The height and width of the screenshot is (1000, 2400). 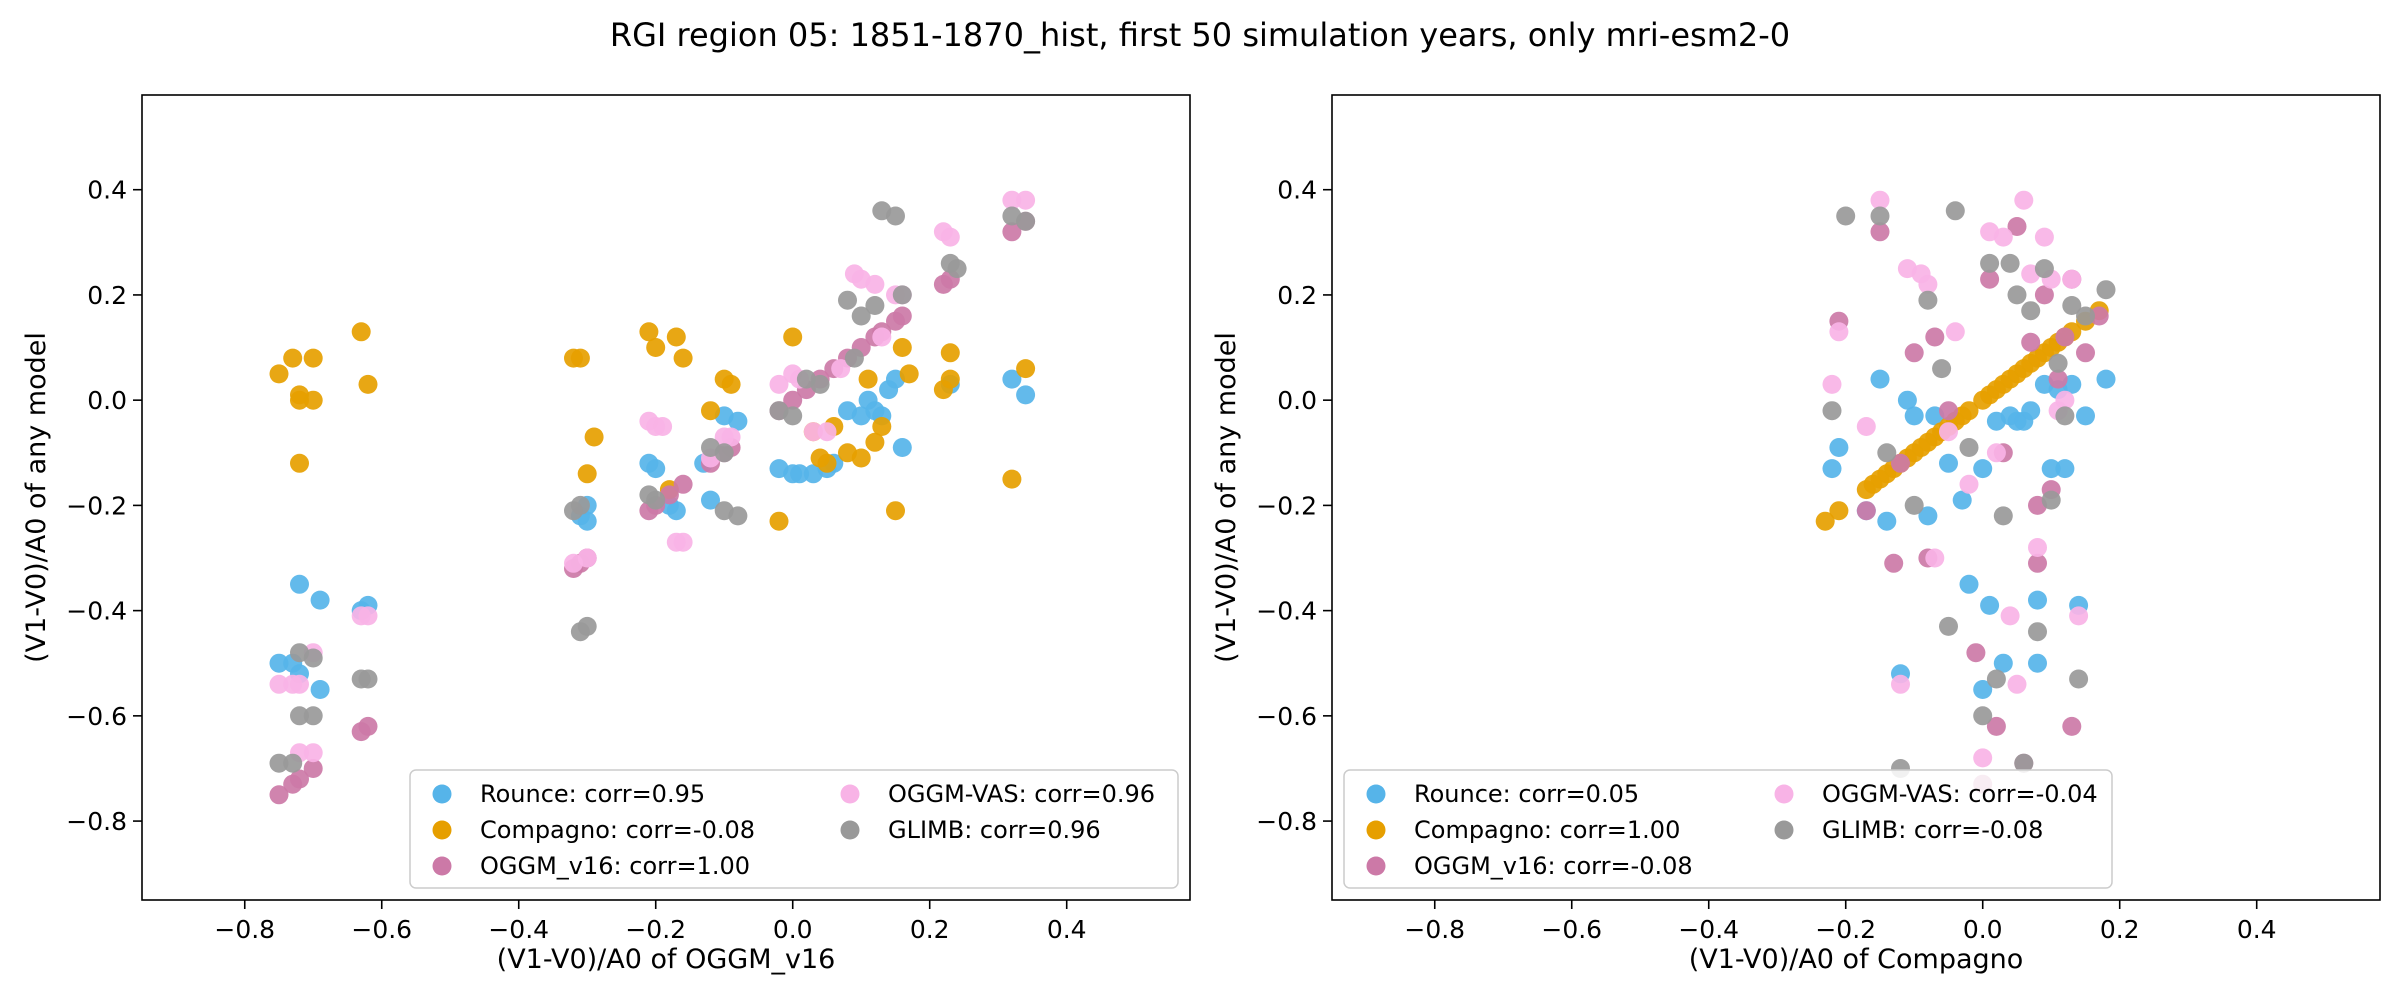 I want to click on legend-entry: Rounce: corr=0.05, so click(x=1526, y=794).